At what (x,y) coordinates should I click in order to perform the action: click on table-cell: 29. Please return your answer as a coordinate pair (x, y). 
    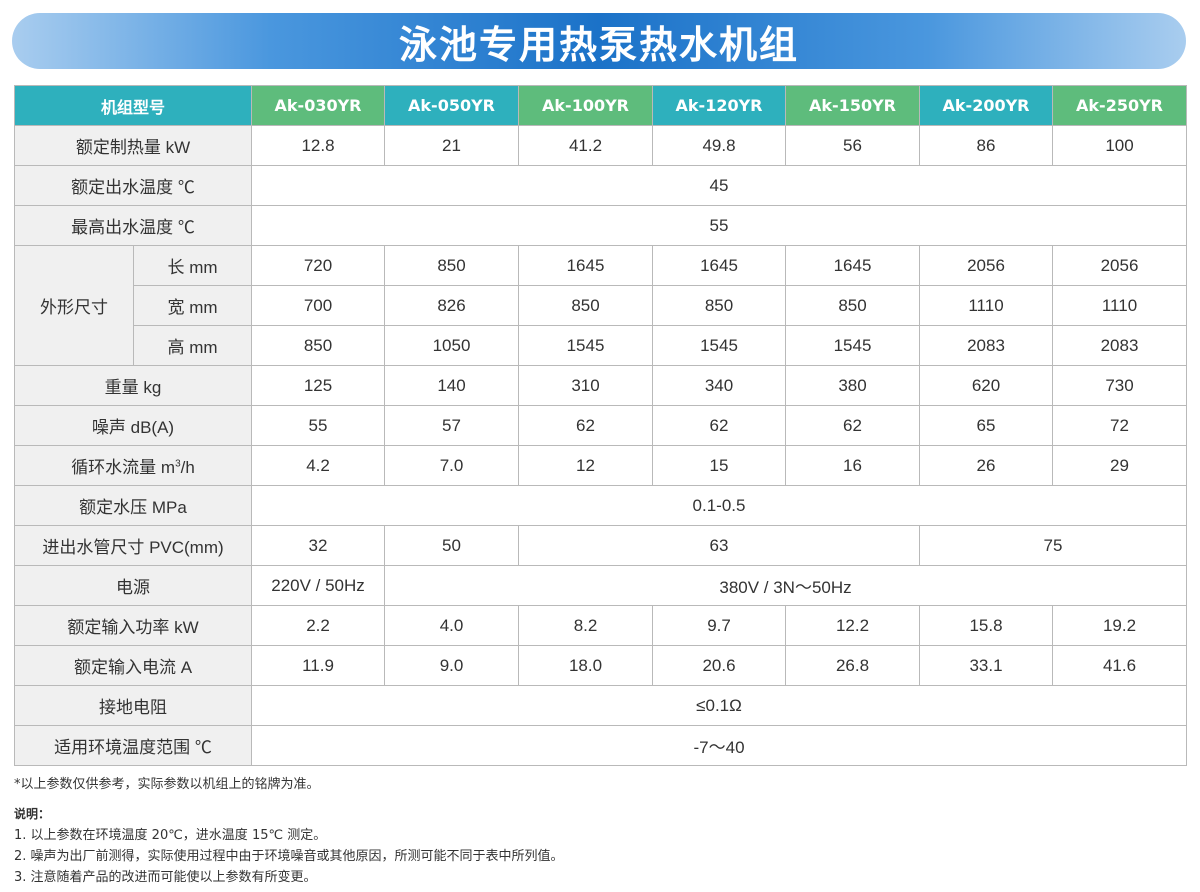
    Looking at the image, I should click on (1120, 465).